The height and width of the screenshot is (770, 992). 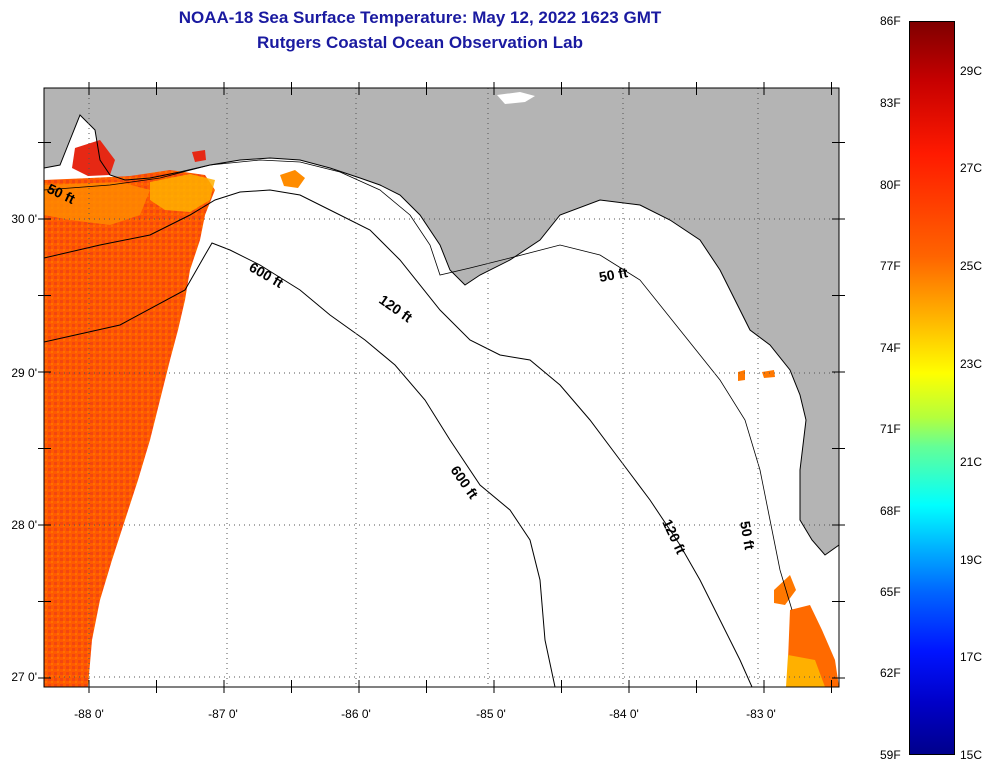 What do you see at coordinates (971, 755) in the screenshot?
I see `cbar-c-15: 15C` at bounding box center [971, 755].